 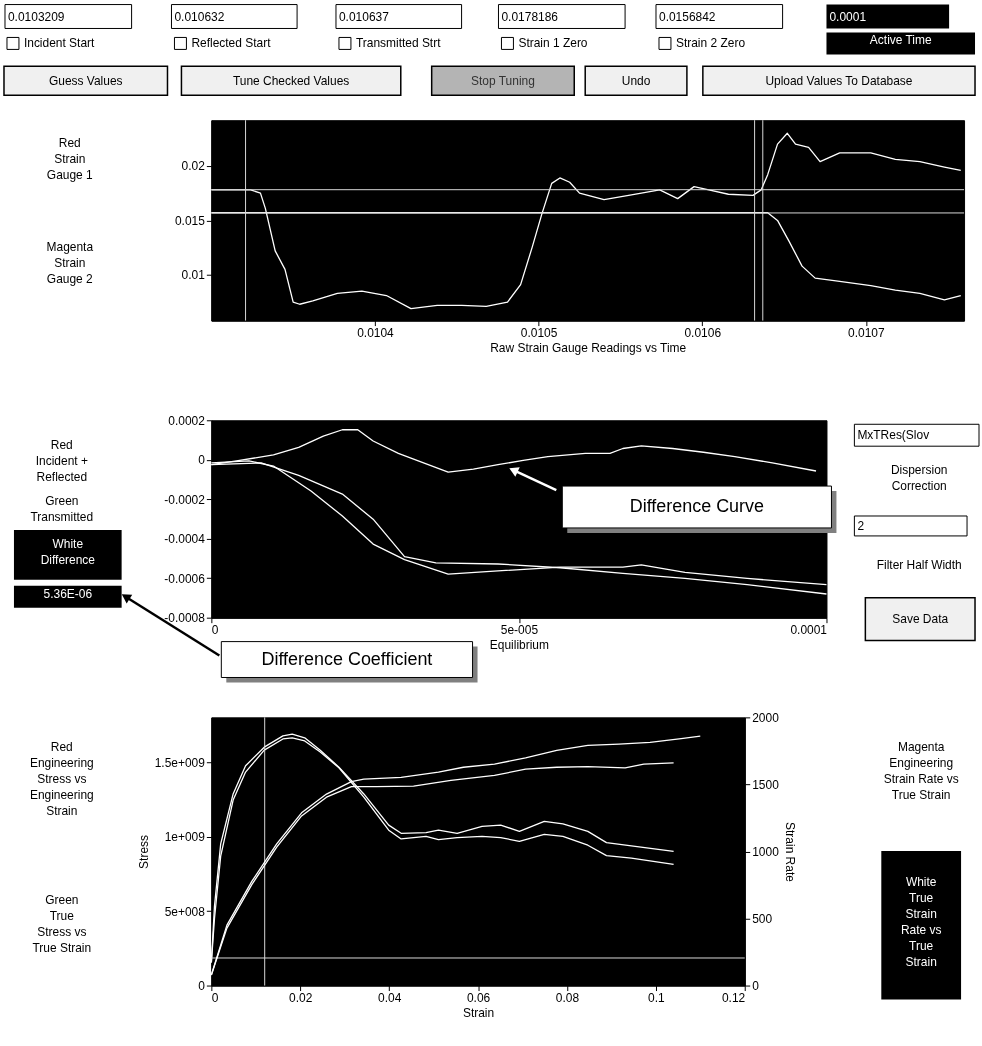 I want to click on y-tick-label: 0.02, so click(x=193, y=166).